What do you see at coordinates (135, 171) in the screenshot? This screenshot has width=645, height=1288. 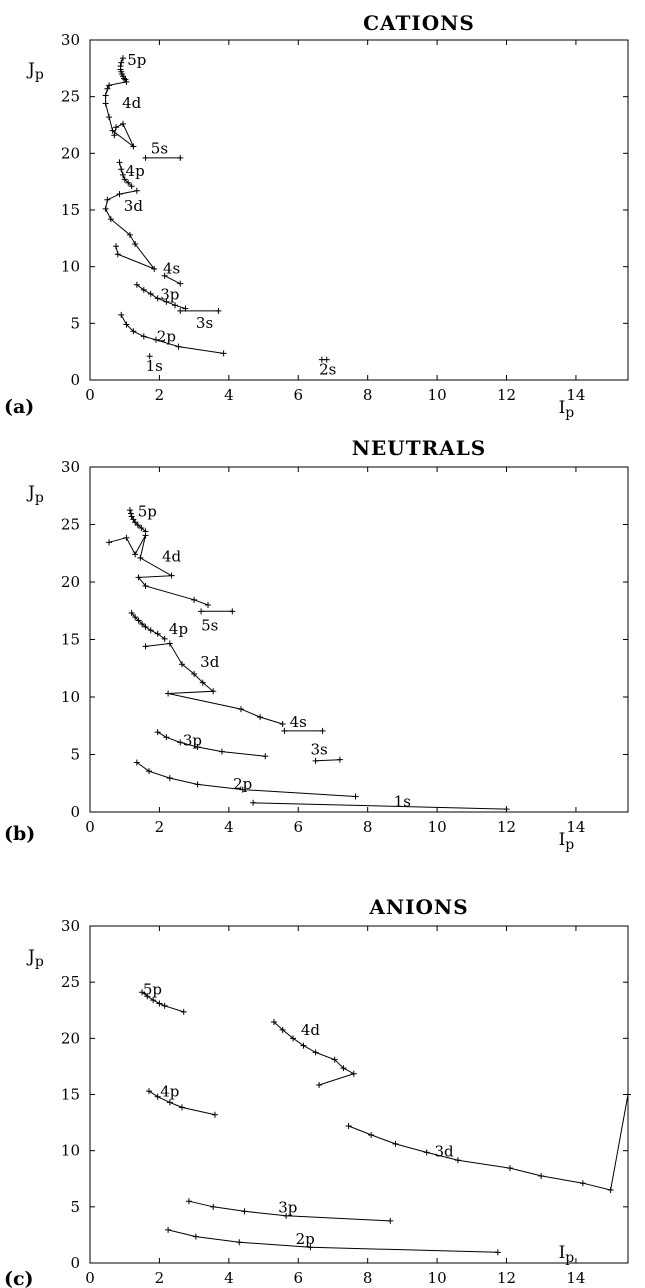 I see `series-label: 4p` at bounding box center [135, 171].